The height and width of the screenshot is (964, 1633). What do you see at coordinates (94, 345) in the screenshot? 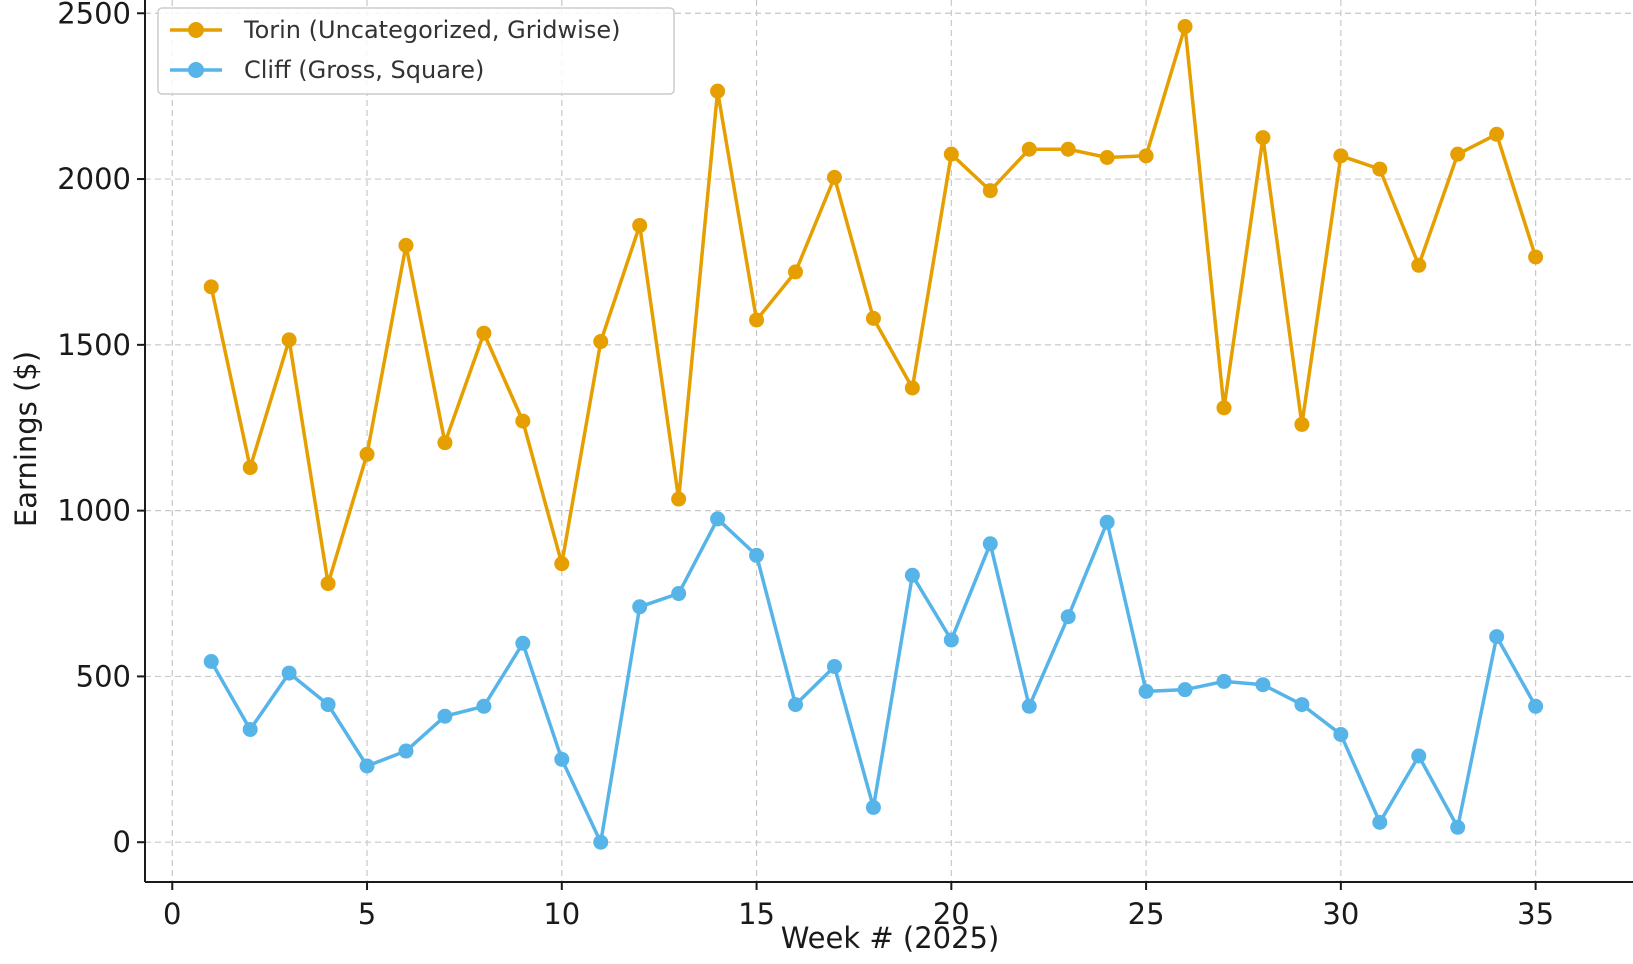
I see `y-tick-label: 1500` at bounding box center [94, 345].